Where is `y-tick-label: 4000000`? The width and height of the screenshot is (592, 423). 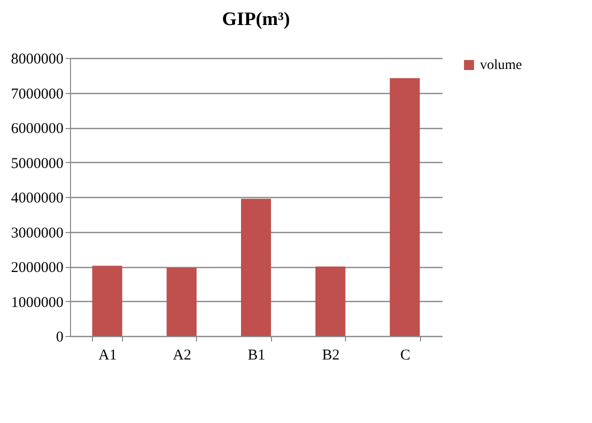
y-tick-label: 4000000 is located at coordinates (37, 198).